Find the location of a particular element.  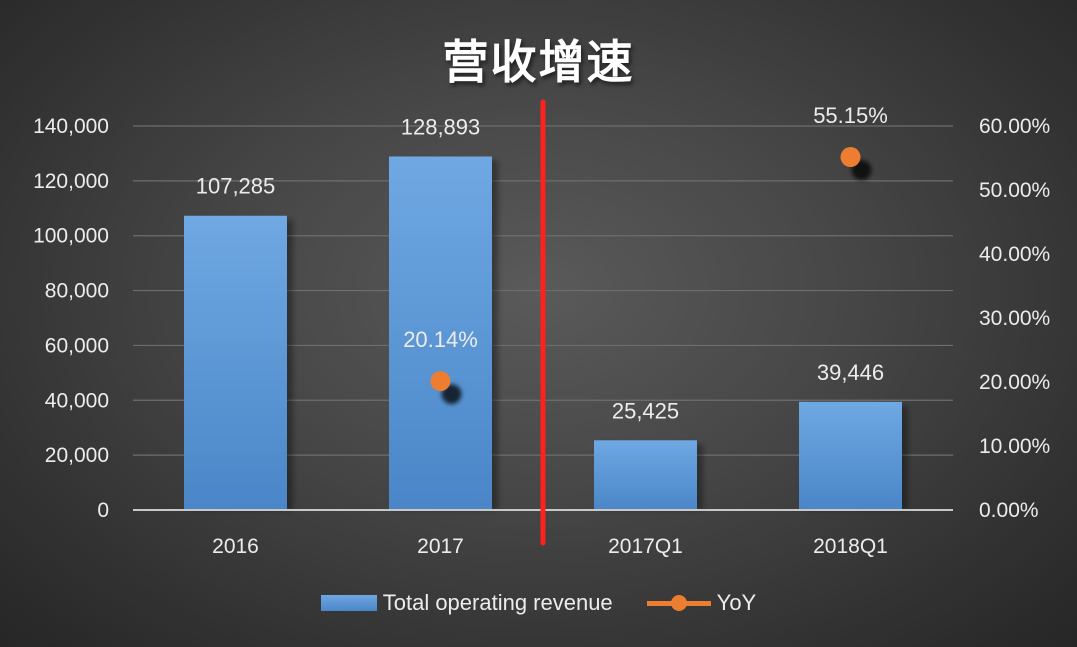

bar-2017 is located at coordinates (440, 333).